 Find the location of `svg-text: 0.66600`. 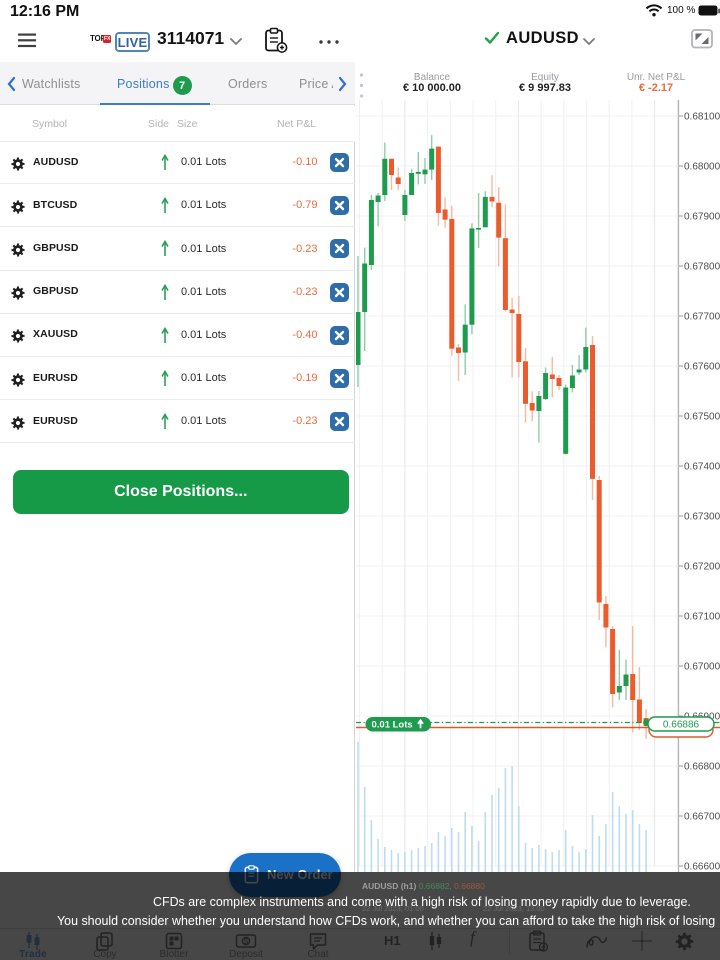

svg-text: 0.66600 is located at coordinates (702, 867).